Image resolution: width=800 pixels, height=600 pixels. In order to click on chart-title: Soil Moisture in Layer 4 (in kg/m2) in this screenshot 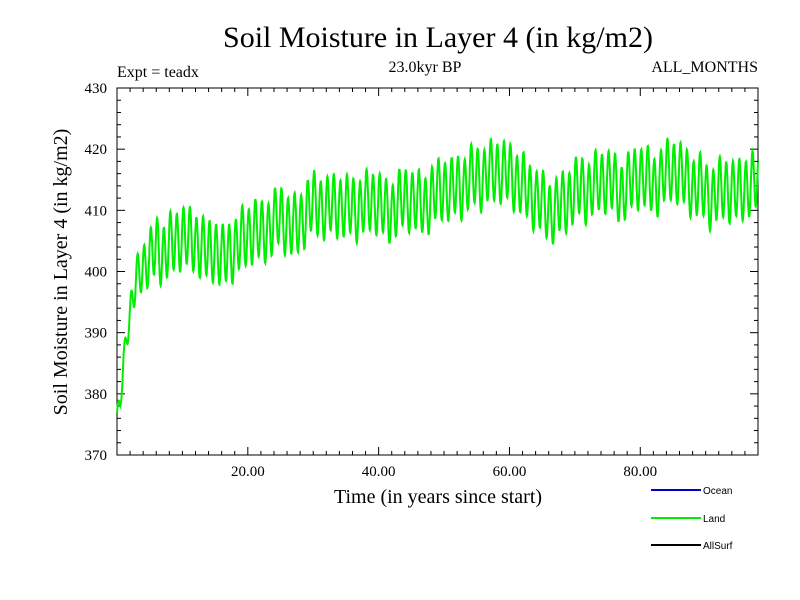, I will do `click(438, 37)`.